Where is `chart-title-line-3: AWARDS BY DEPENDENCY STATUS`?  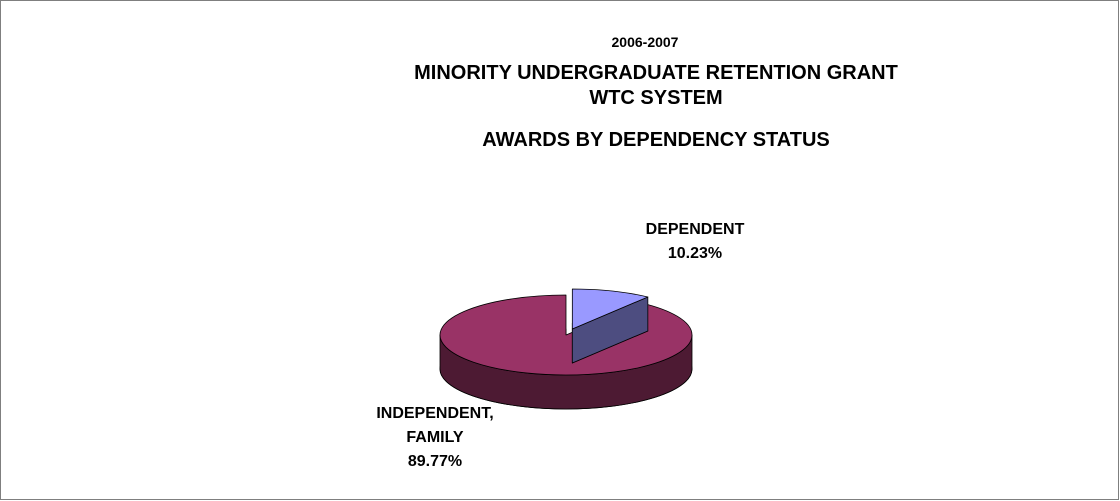 chart-title-line-3: AWARDS BY DEPENDENCY STATUS is located at coordinates (656, 140).